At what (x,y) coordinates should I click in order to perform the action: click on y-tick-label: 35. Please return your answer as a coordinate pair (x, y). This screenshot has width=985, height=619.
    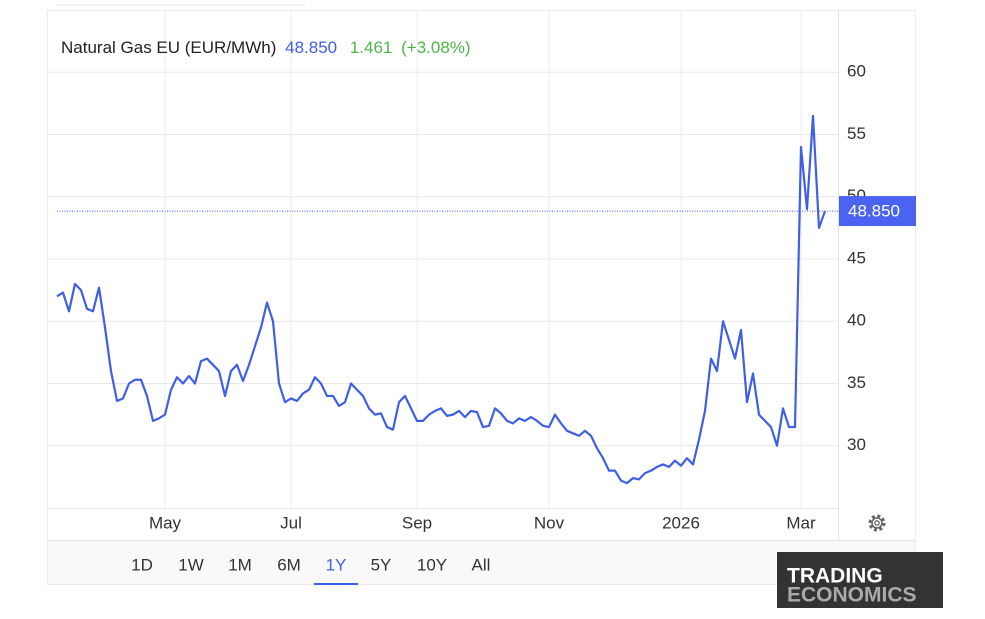
    Looking at the image, I should click on (856, 382).